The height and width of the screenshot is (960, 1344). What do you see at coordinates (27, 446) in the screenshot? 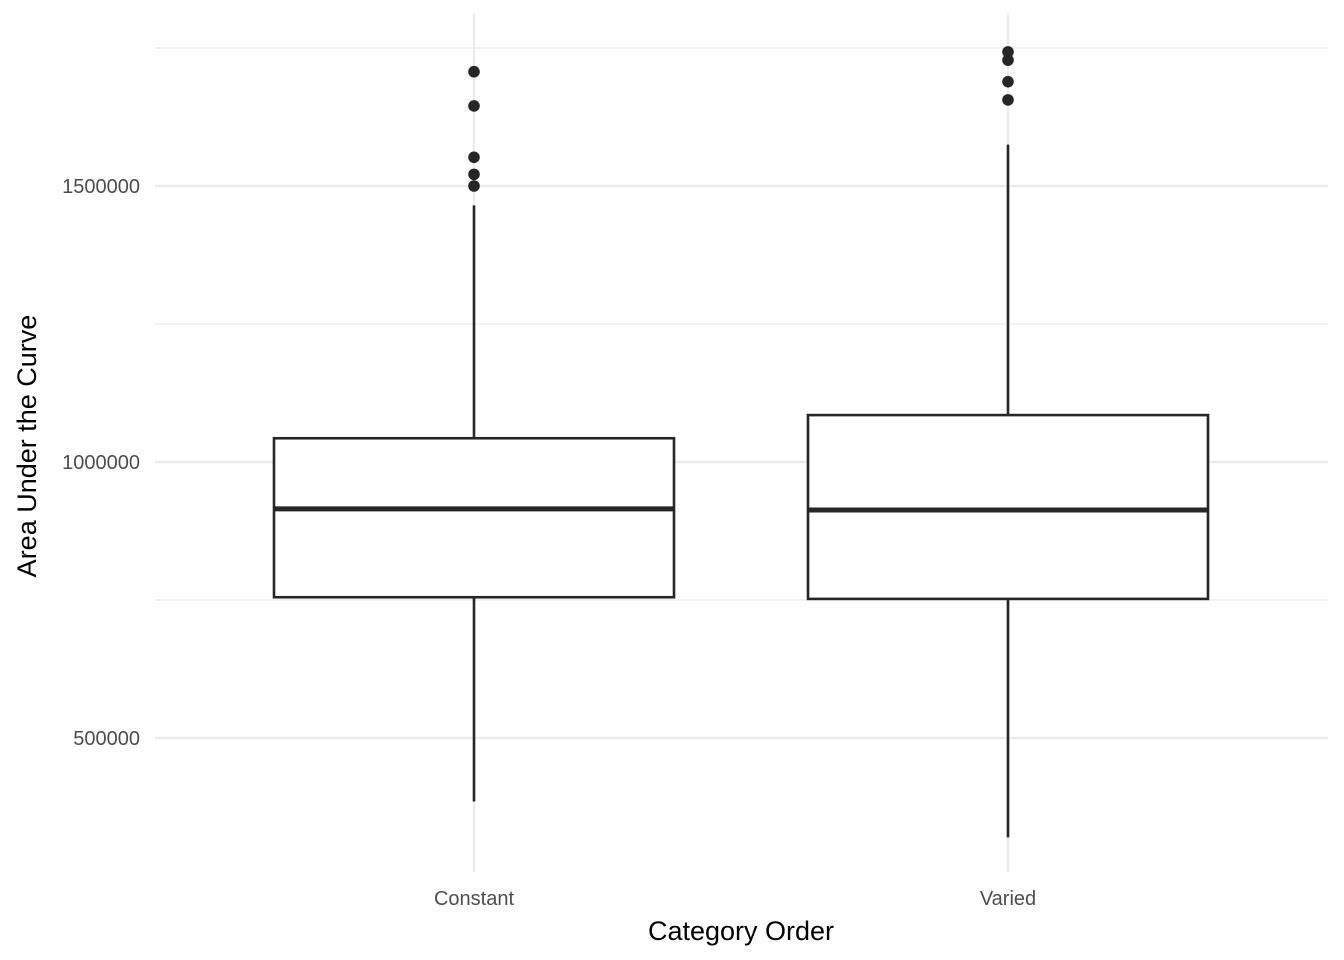
I see `y-axis-title: Area Under the Curve` at bounding box center [27, 446].